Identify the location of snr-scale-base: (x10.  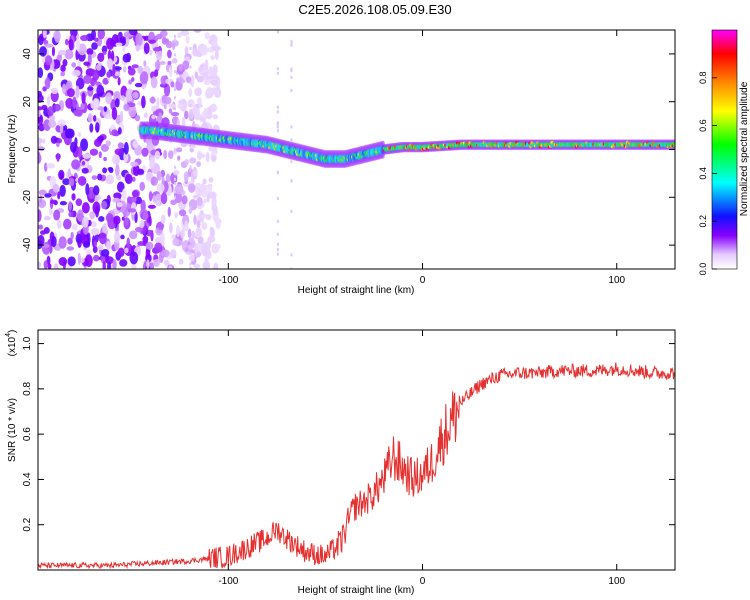
(12, 346).